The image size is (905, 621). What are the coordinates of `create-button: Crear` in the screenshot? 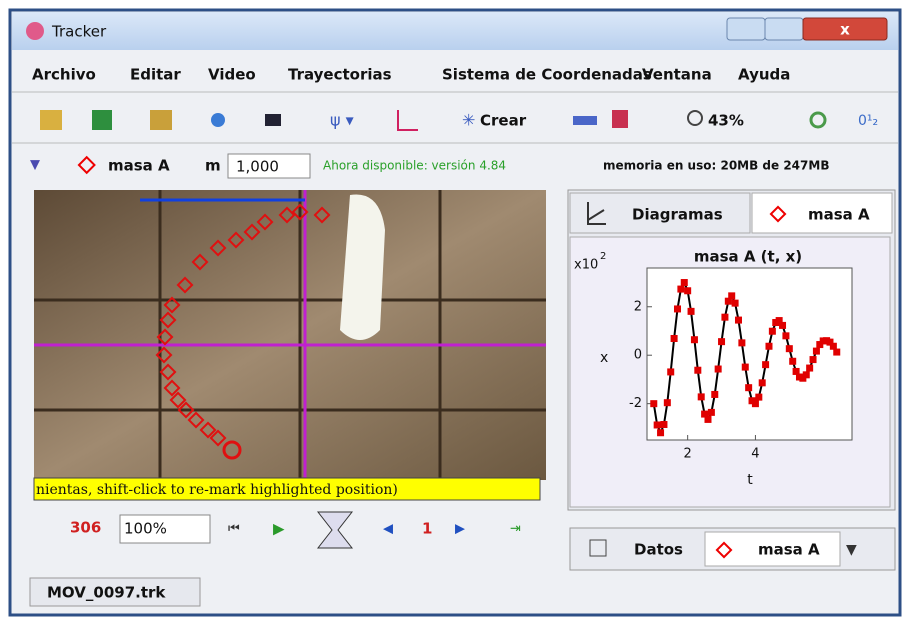 It's located at (503, 121).